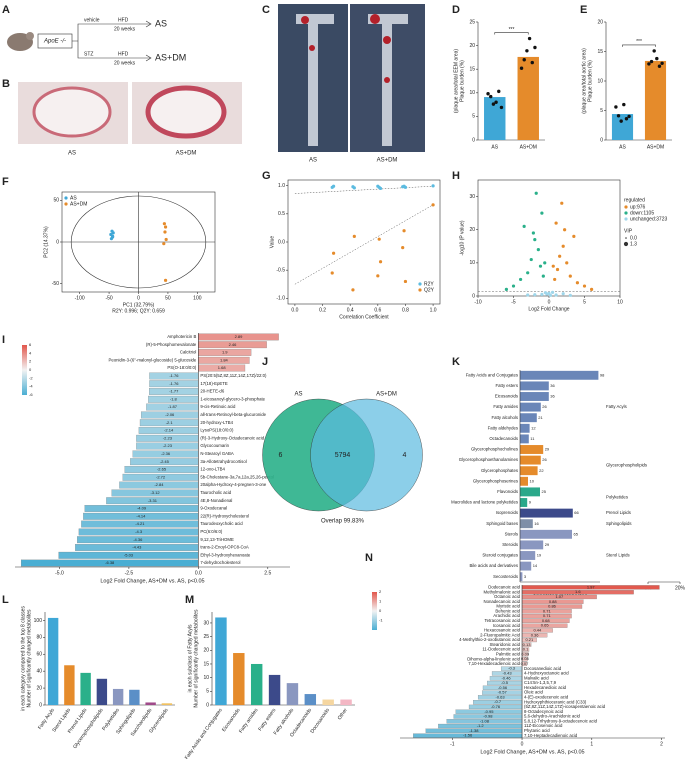  What do you see at coordinates (544, 491) in the screenshot?
I see `bar-label: 25` at bounding box center [544, 491].